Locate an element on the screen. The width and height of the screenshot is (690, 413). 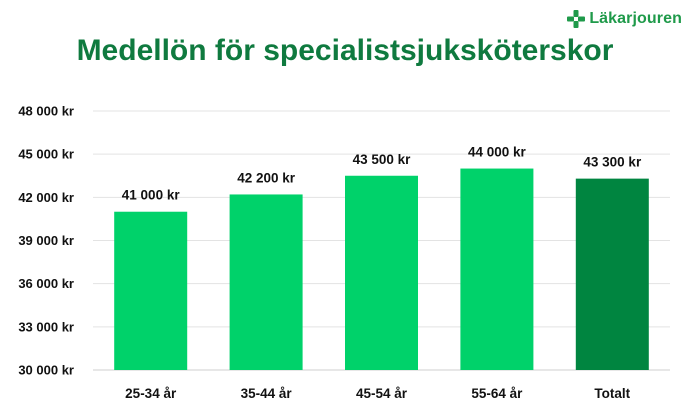
x-category-label: 35-44 år is located at coordinates (267, 393).